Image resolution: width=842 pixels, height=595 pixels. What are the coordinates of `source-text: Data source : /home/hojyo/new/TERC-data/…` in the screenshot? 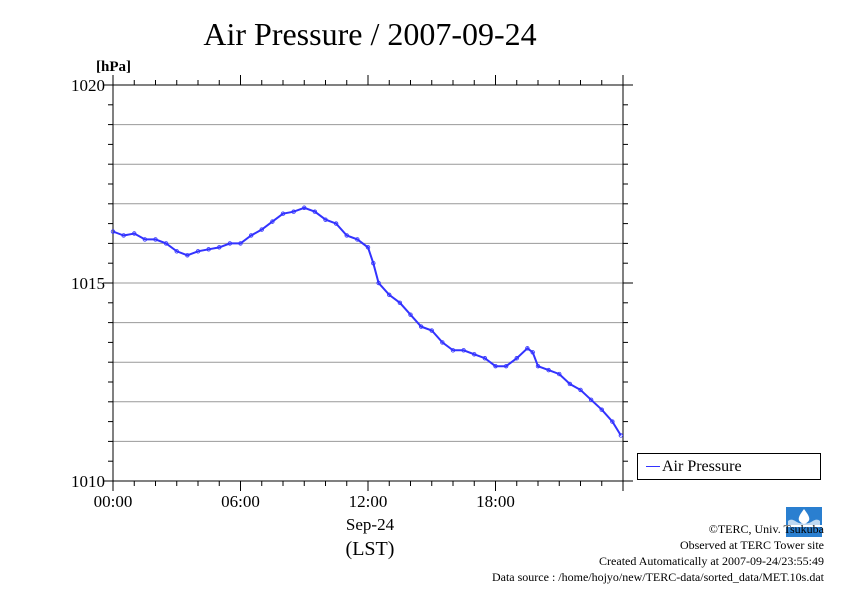 It's located at (657, 577).